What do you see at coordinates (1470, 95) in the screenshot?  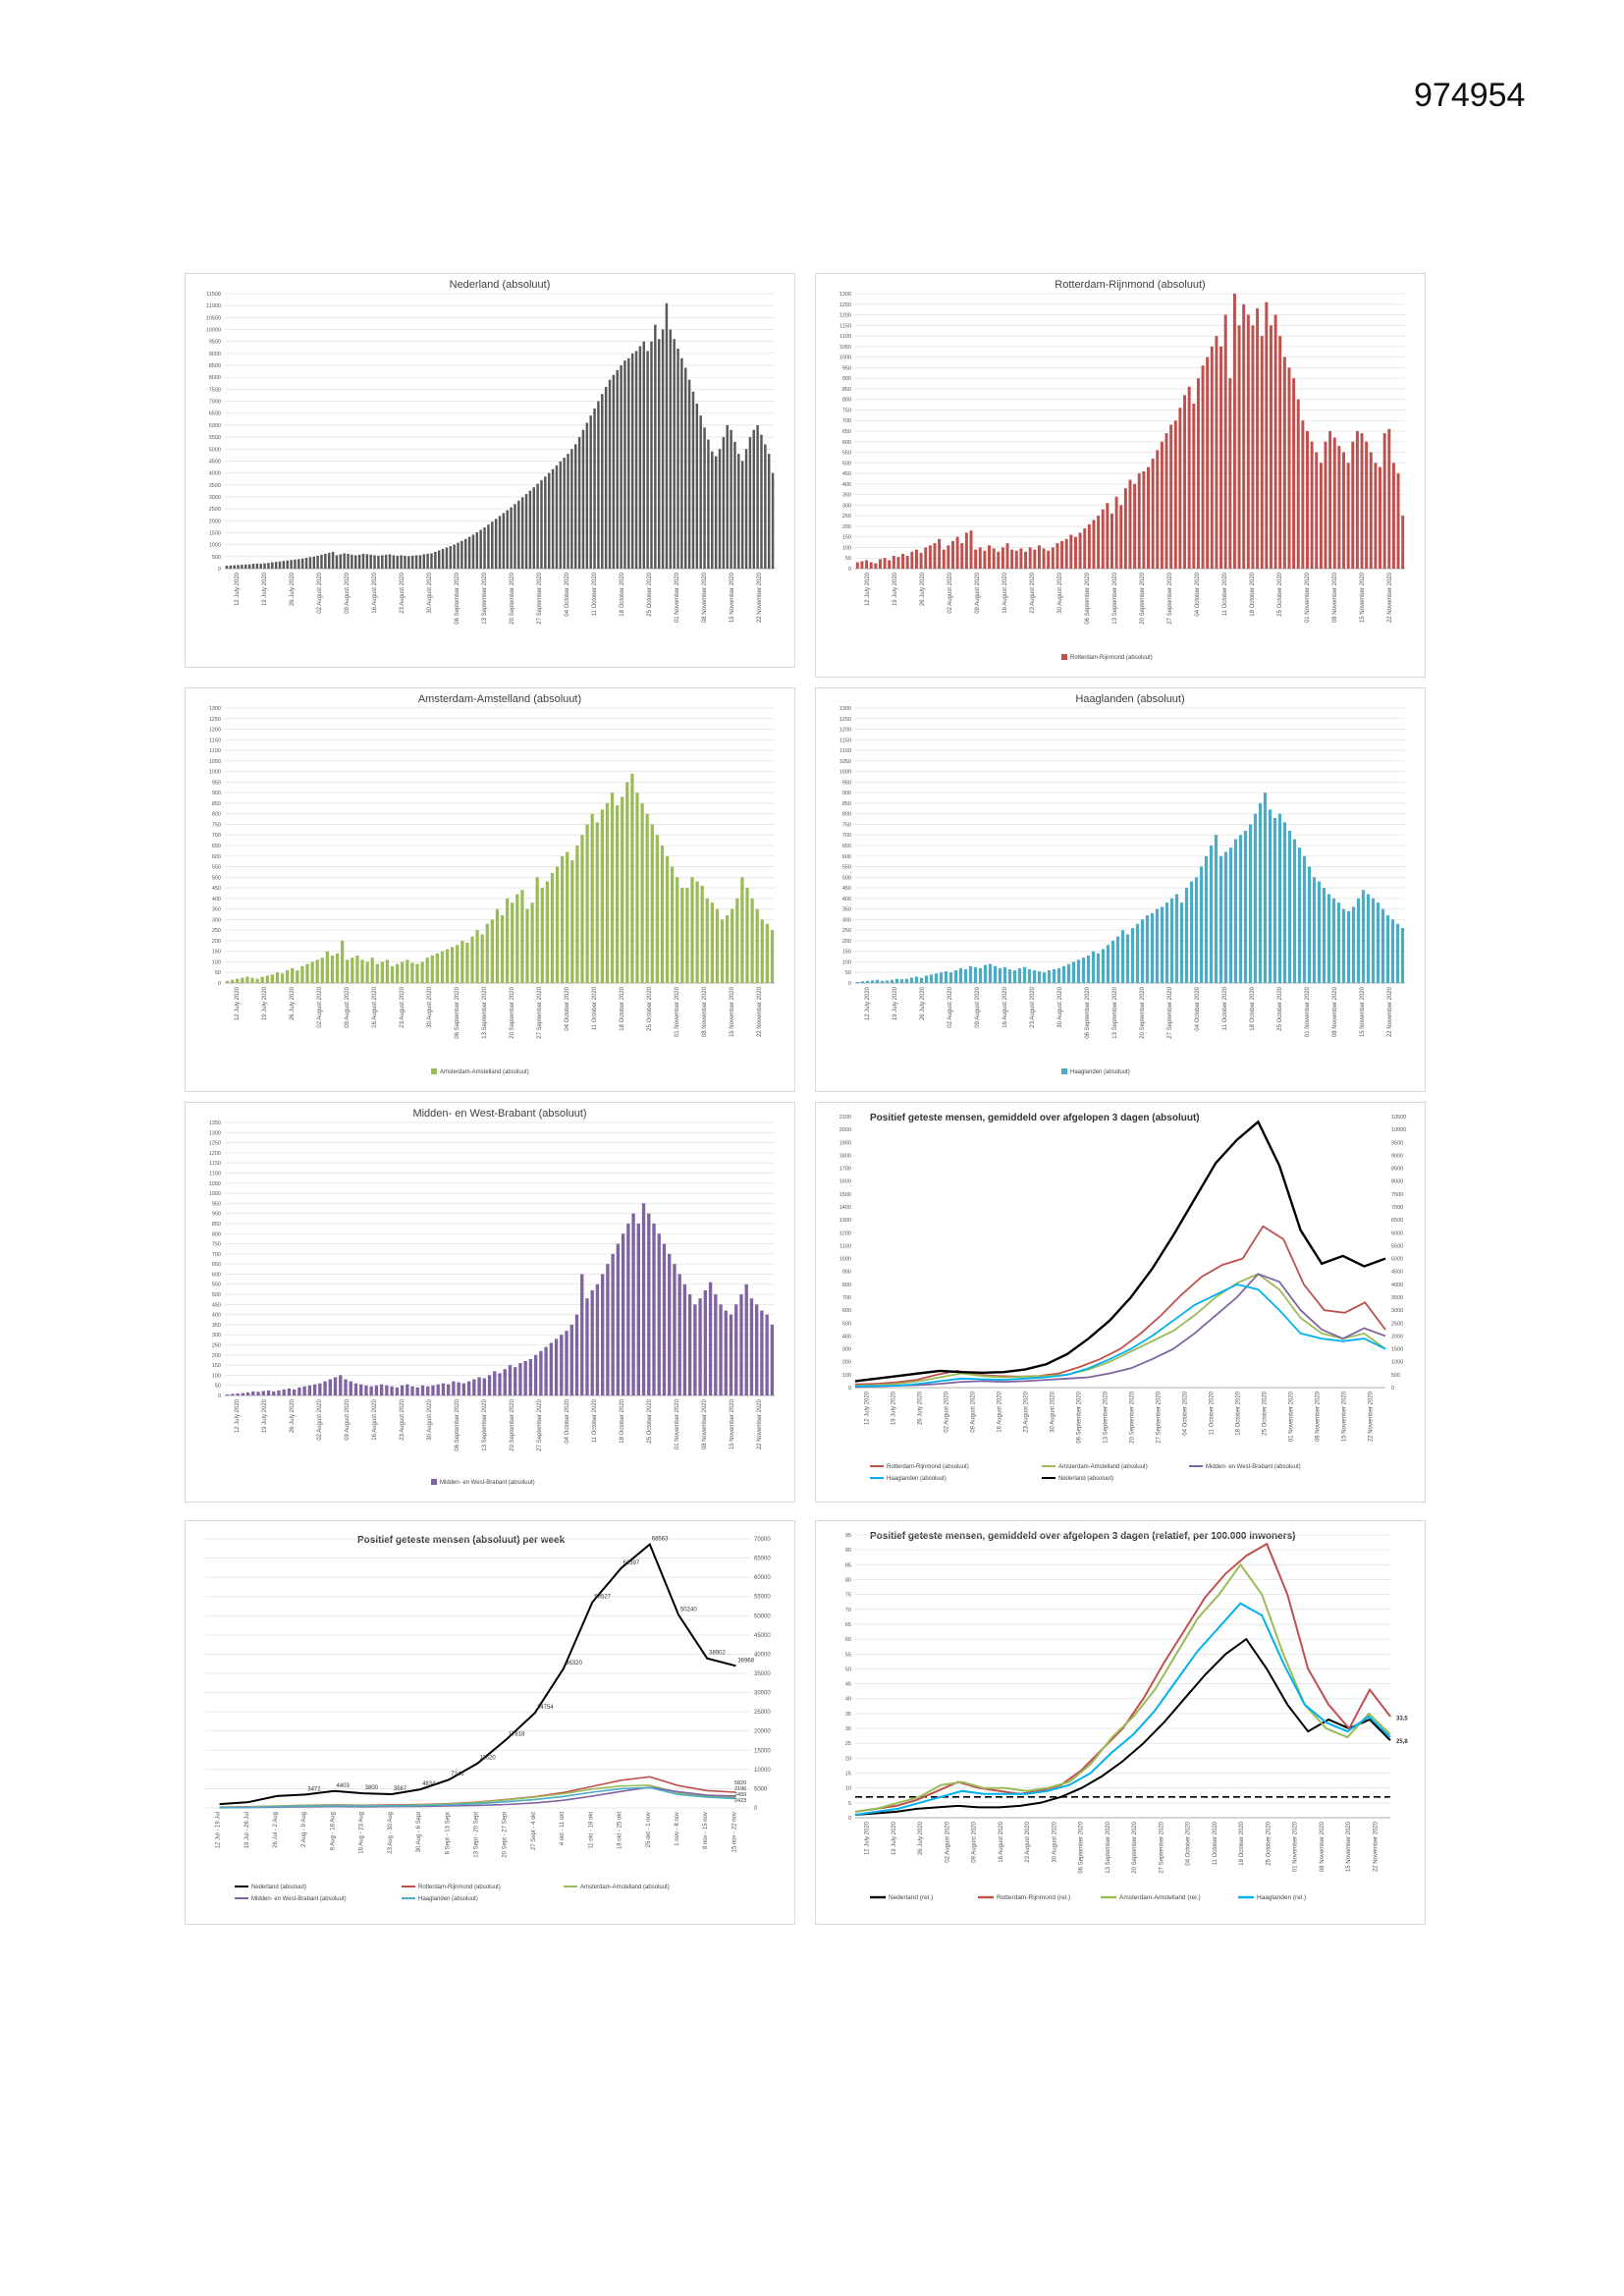 I see `document-id: 974954` at bounding box center [1470, 95].